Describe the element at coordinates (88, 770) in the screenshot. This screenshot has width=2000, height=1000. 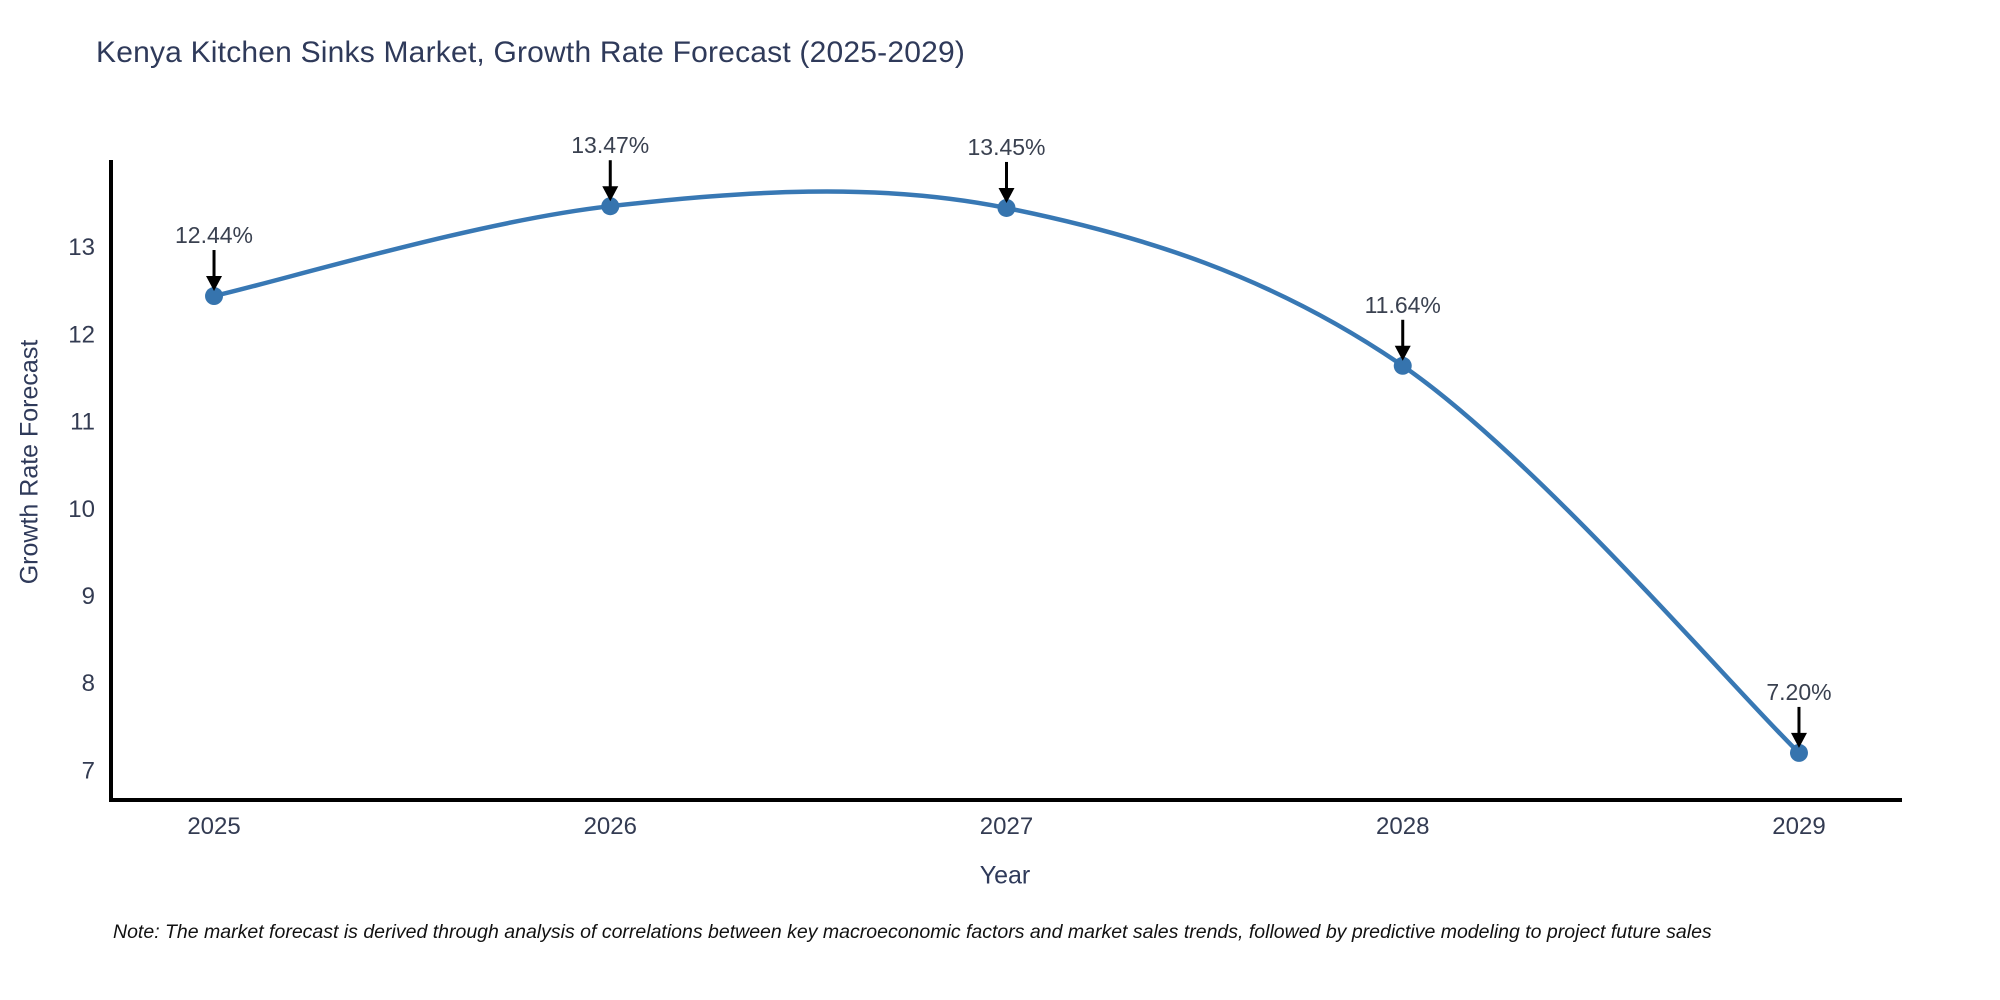
I see `y-tick-label: 7` at that location.